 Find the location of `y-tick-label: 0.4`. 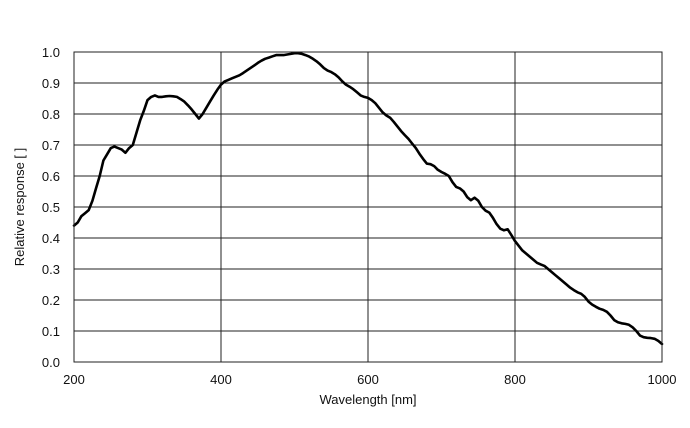

y-tick-label: 0.4 is located at coordinates (51, 238).